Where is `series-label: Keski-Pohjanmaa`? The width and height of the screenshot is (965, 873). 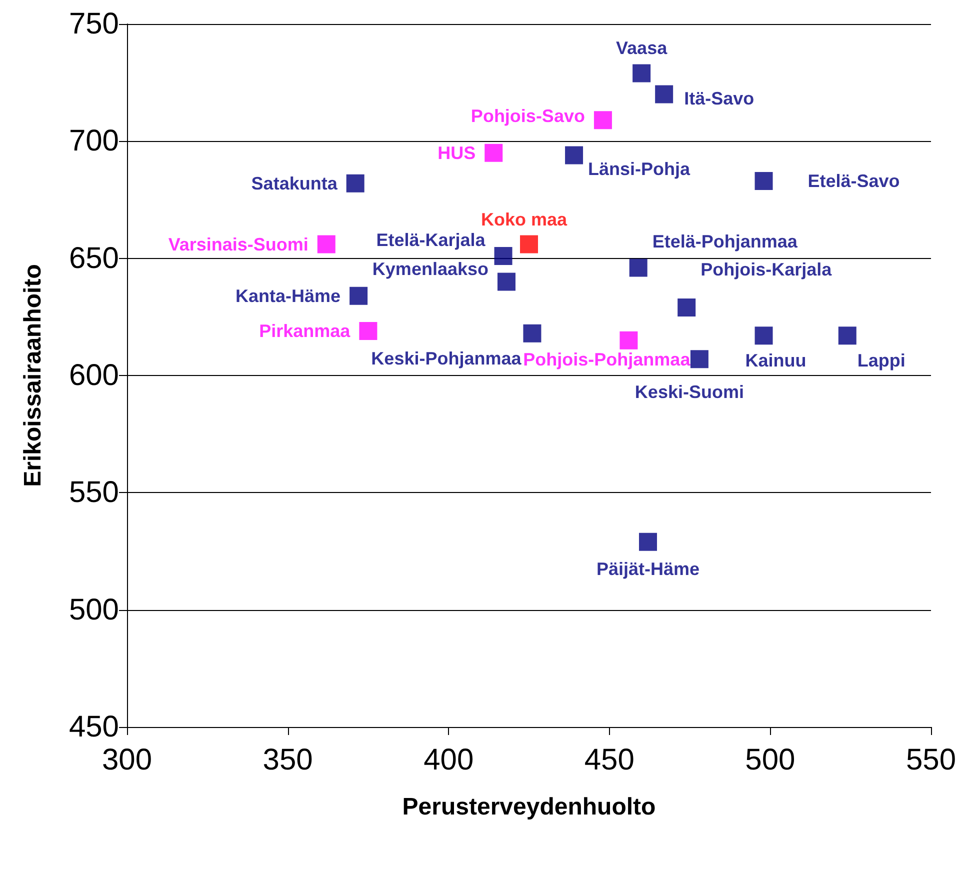 series-label: Keski-Pohjanmaa is located at coordinates (446, 358).